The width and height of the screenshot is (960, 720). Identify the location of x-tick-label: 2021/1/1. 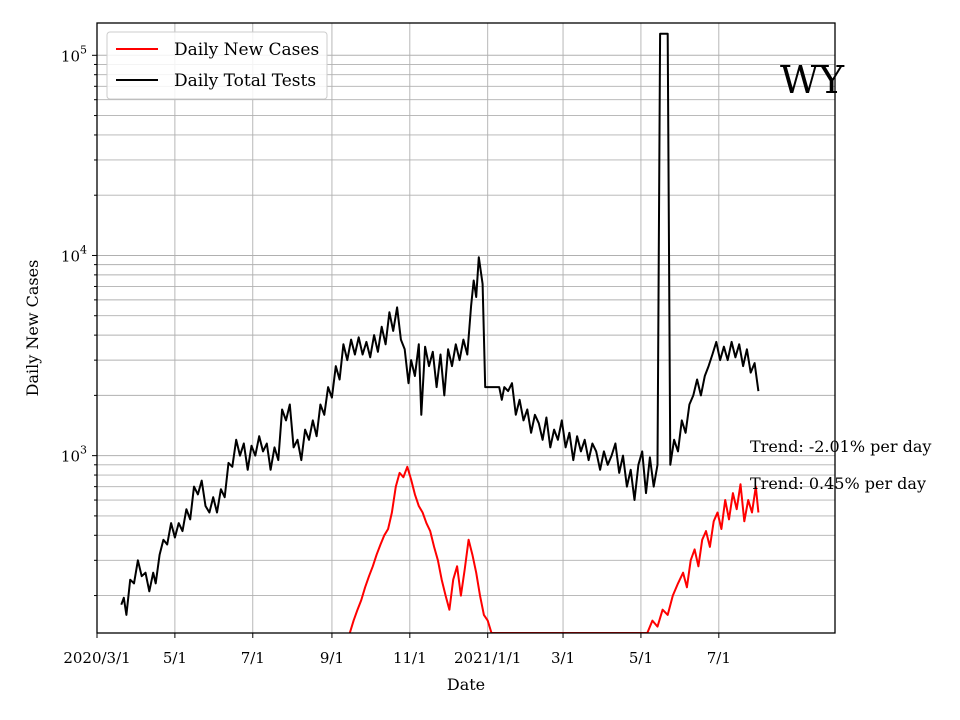
(487, 658).